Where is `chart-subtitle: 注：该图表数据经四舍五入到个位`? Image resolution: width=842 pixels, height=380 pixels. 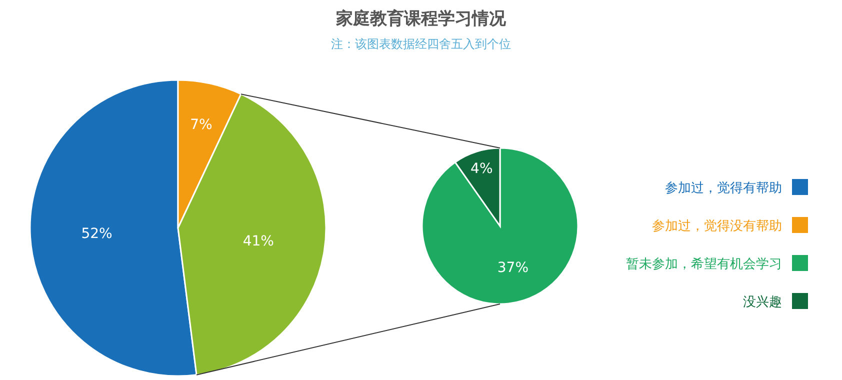 chart-subtitle: 注：该图表数据经四舍五入到个位 is located at coordinates (421, 44).